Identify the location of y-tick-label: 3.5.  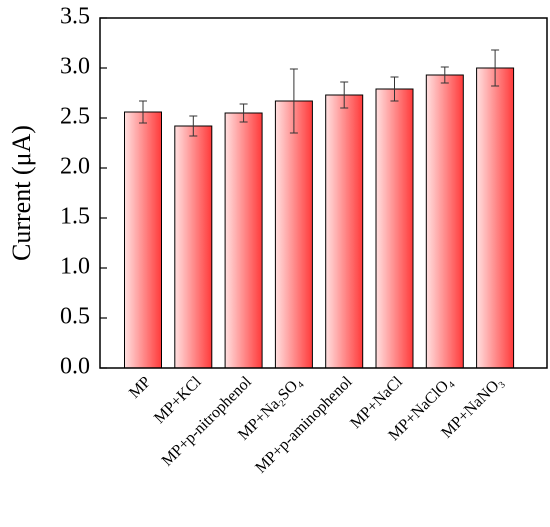
(75, 17).